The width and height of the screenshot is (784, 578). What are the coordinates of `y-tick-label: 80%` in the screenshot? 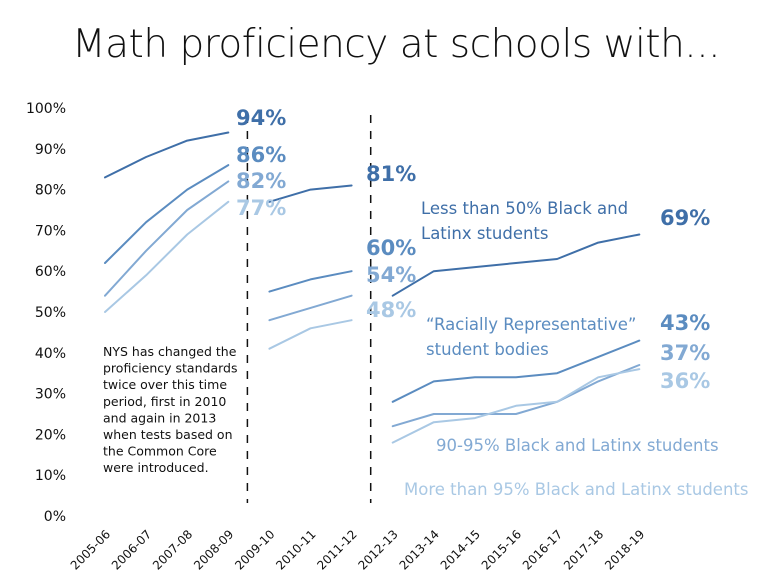 It's located at (50, 191).